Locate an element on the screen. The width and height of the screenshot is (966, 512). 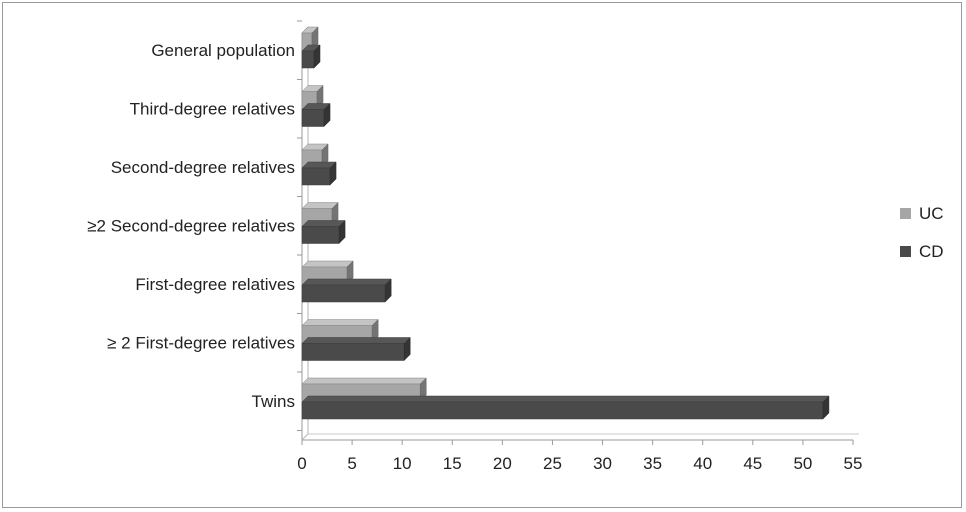
category-label: ≥2 Second-degree relatives is located at coordinates (191, 226).